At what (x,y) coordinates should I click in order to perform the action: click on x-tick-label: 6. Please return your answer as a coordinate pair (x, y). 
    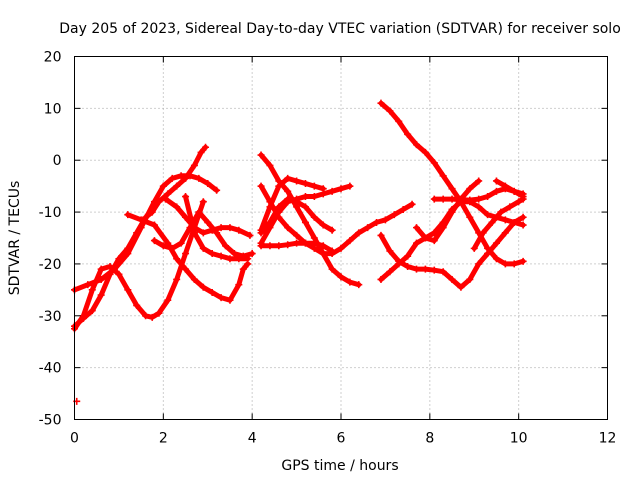
    Looking at the image, I should click on (341, 439).